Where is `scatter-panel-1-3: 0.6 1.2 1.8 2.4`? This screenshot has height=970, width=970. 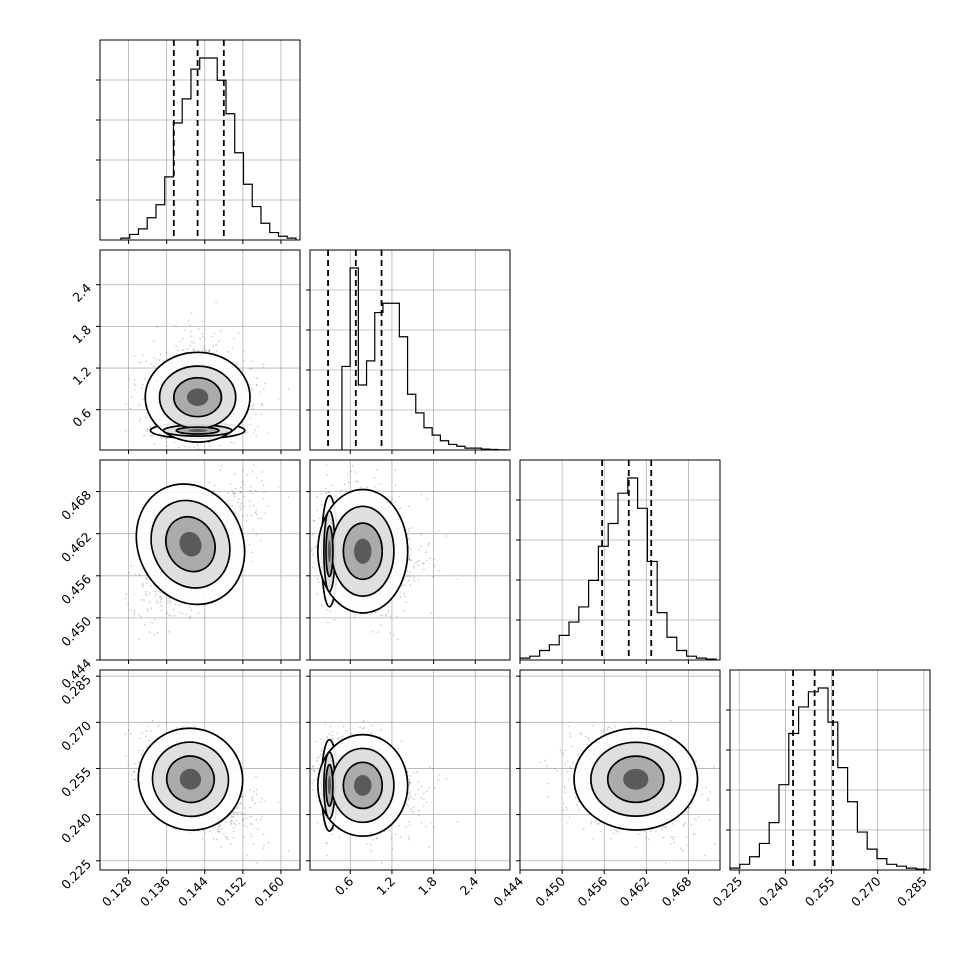 scatter-panel-1-3: 0.6 1.2 1.8 2.4 is located at coordinates (408, 783).